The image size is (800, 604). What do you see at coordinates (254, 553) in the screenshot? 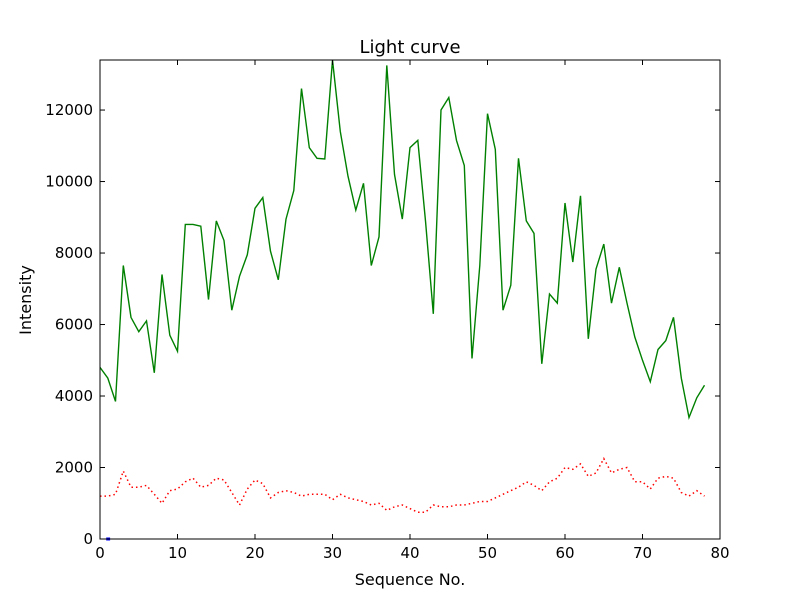
I see `x-tick-label: 20` at bounding box center [254, 553].